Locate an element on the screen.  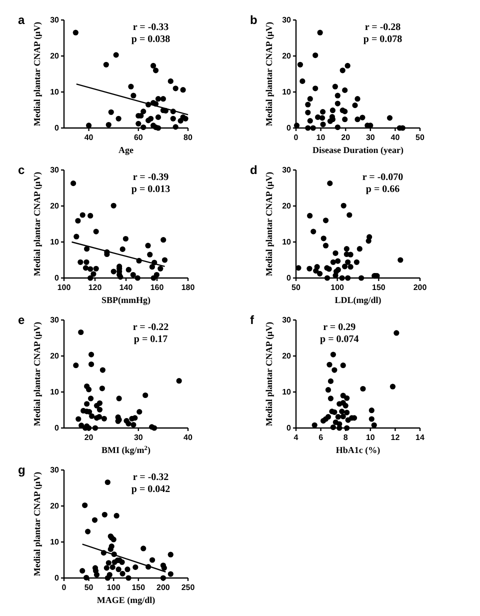
annotation: p = 0.17 is located at coordinates (151, 339).